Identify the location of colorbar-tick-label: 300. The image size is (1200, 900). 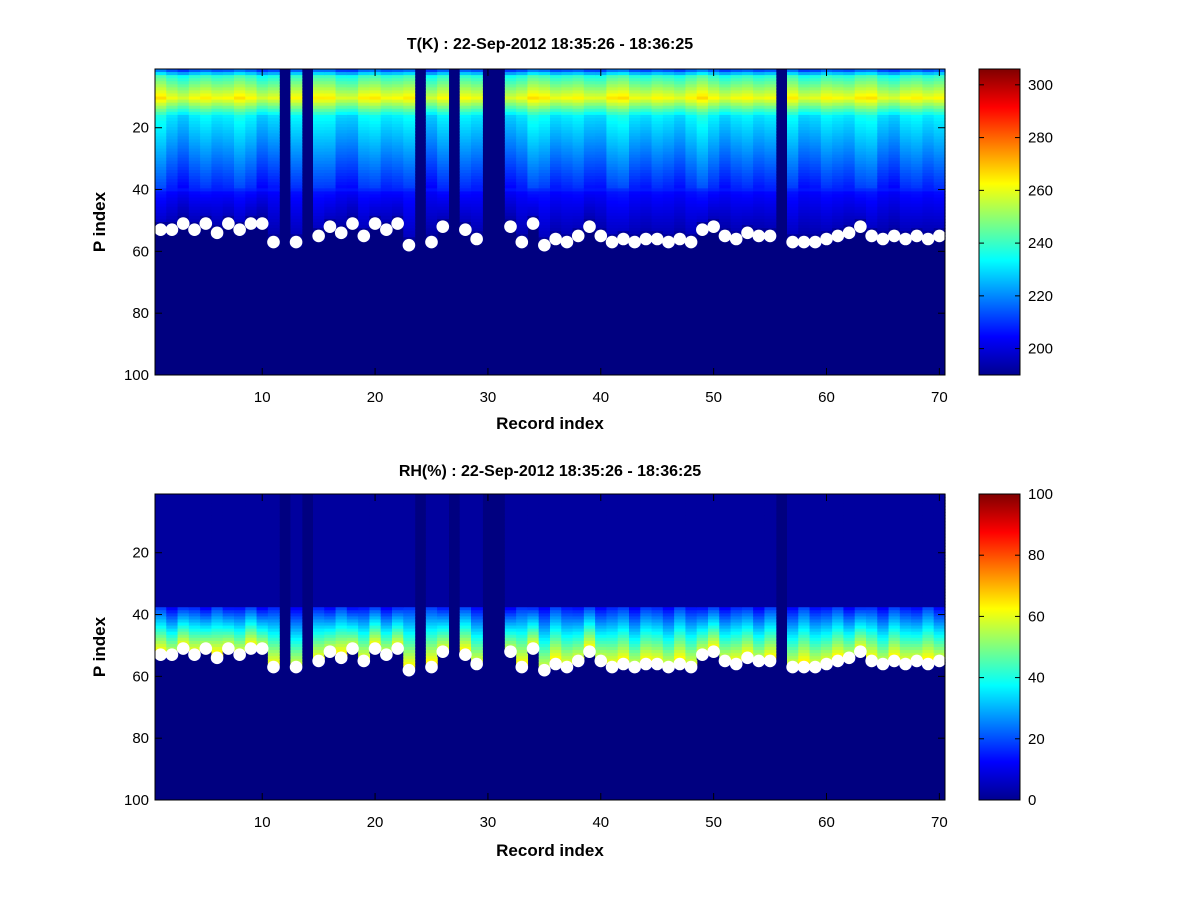
(1040, 85).